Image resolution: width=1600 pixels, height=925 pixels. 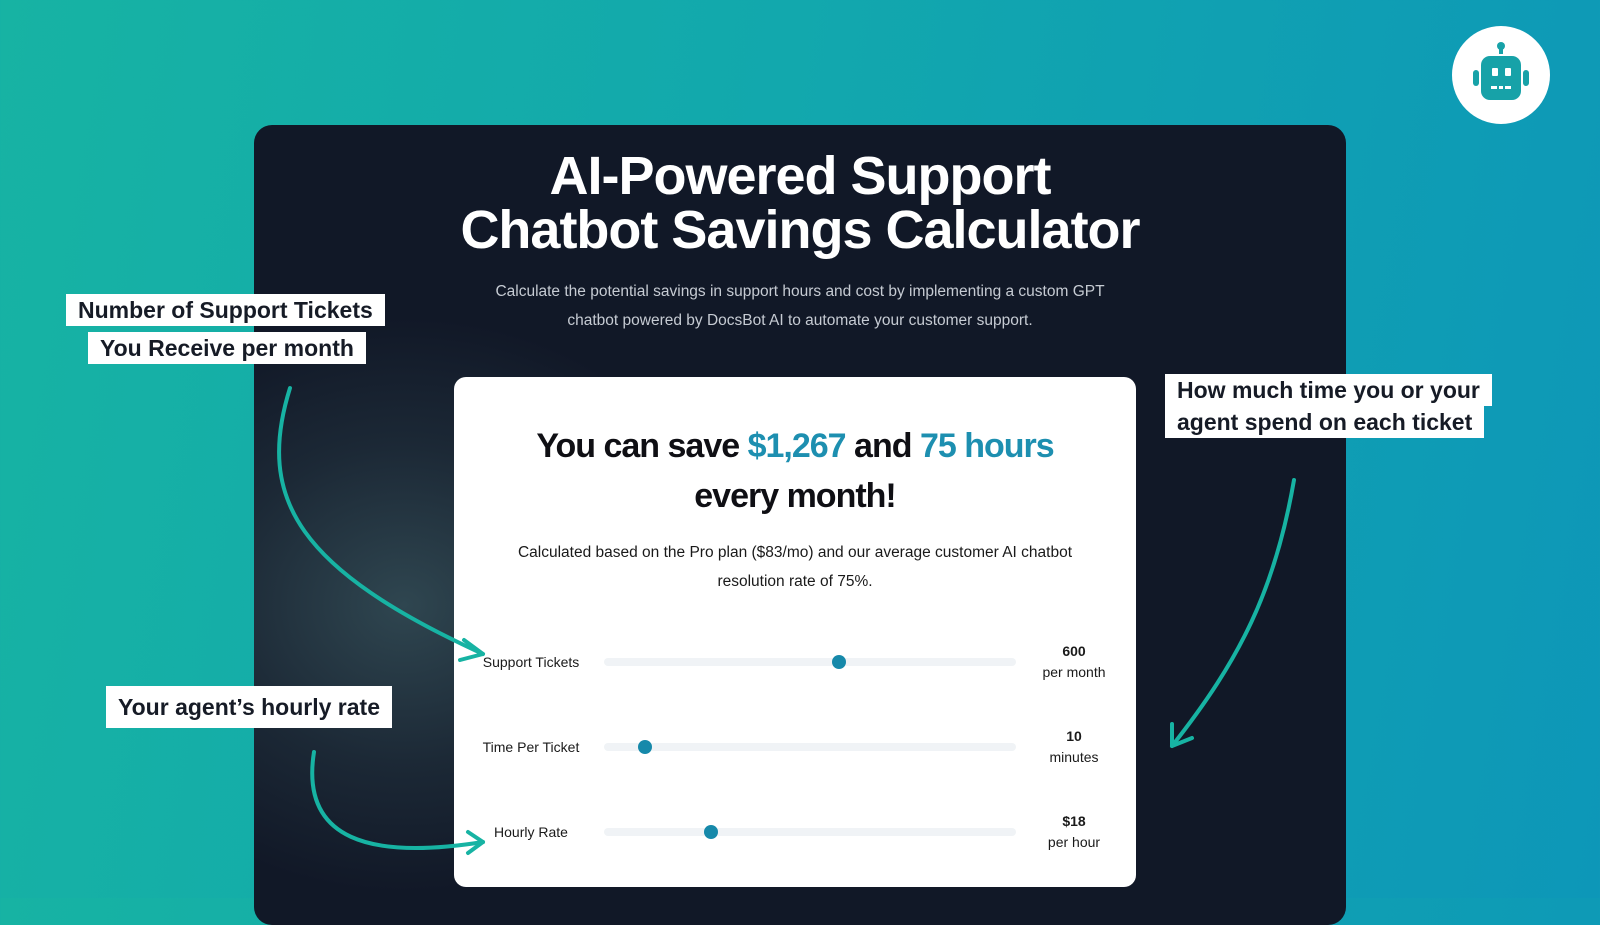 I want to click on headline-suffix: every month!, so click(x=795, y=496).